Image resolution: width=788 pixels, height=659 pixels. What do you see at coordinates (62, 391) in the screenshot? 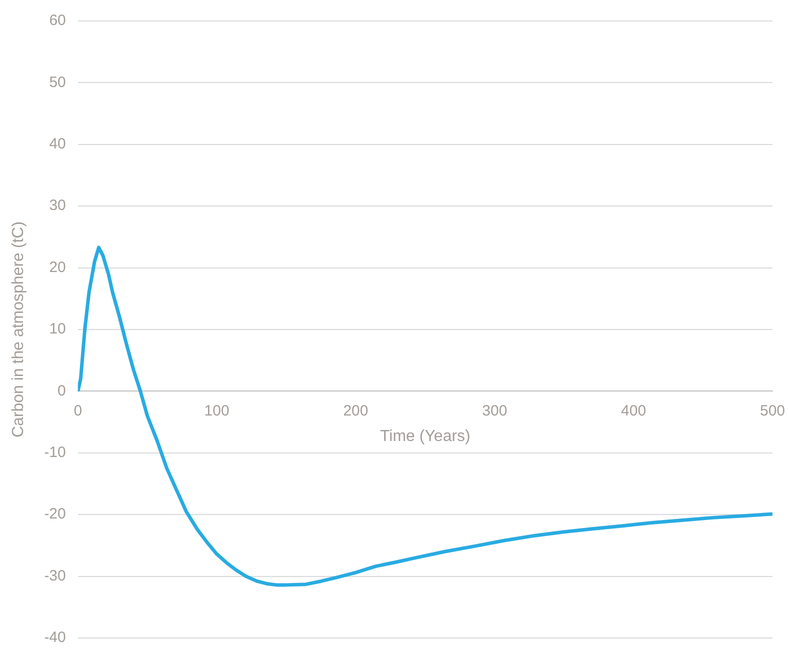
I see `y-tick-label: 0` at bounding box center [62, 391].